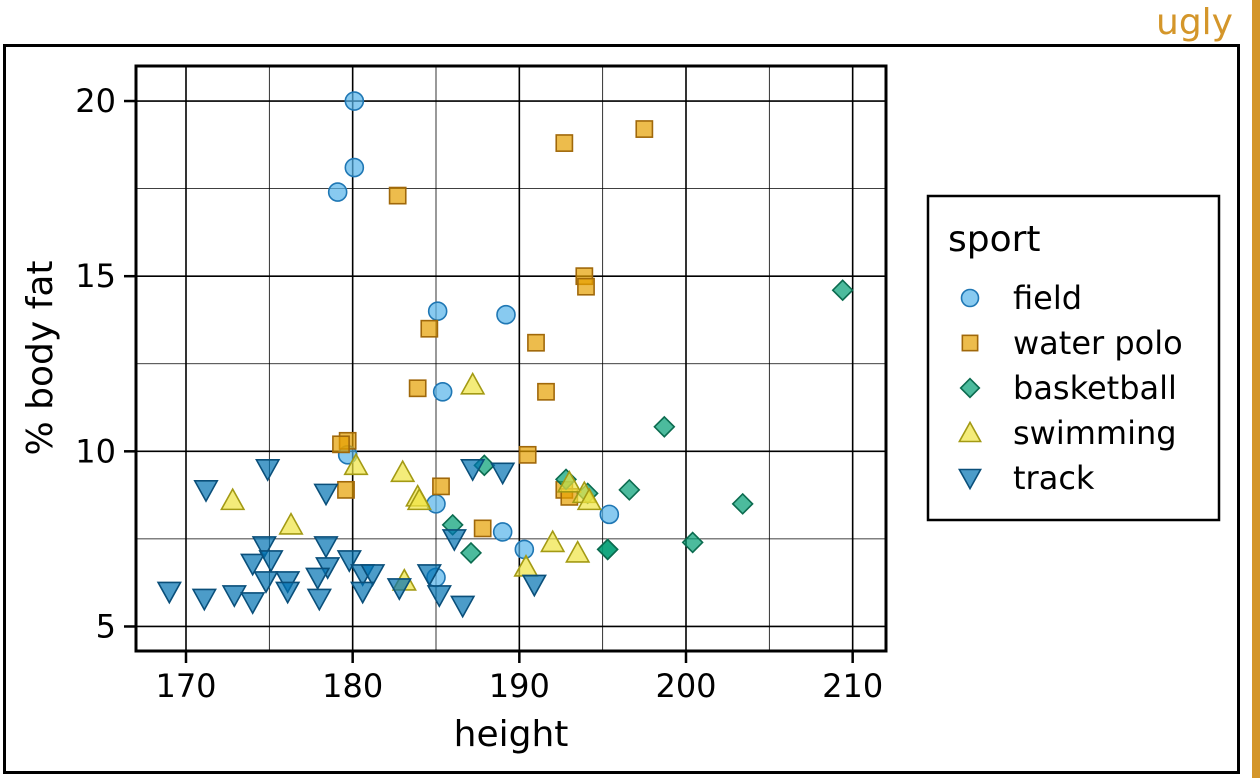  I want to click on legend-box, so click(1073, 358).